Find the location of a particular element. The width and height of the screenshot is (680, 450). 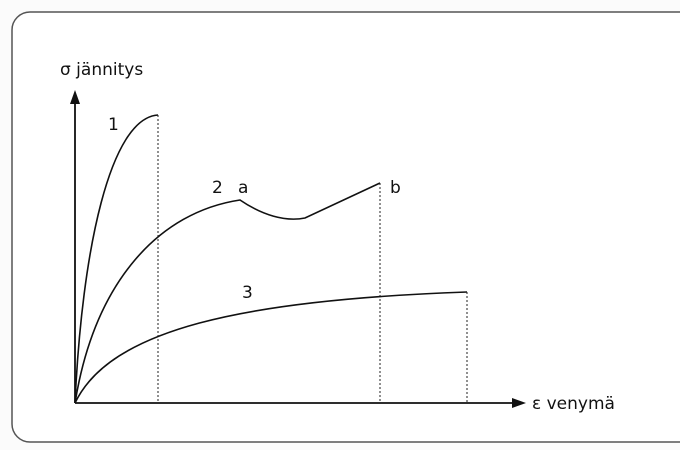

x-arrow is located at coordinates (519, 403).